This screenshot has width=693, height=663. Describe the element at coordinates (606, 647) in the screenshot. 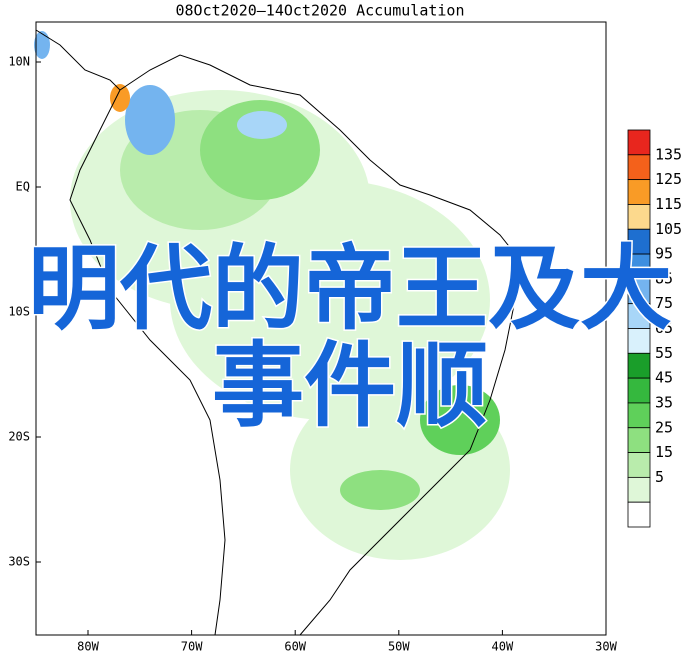

I see `x-tick-label: 30W` at that location.